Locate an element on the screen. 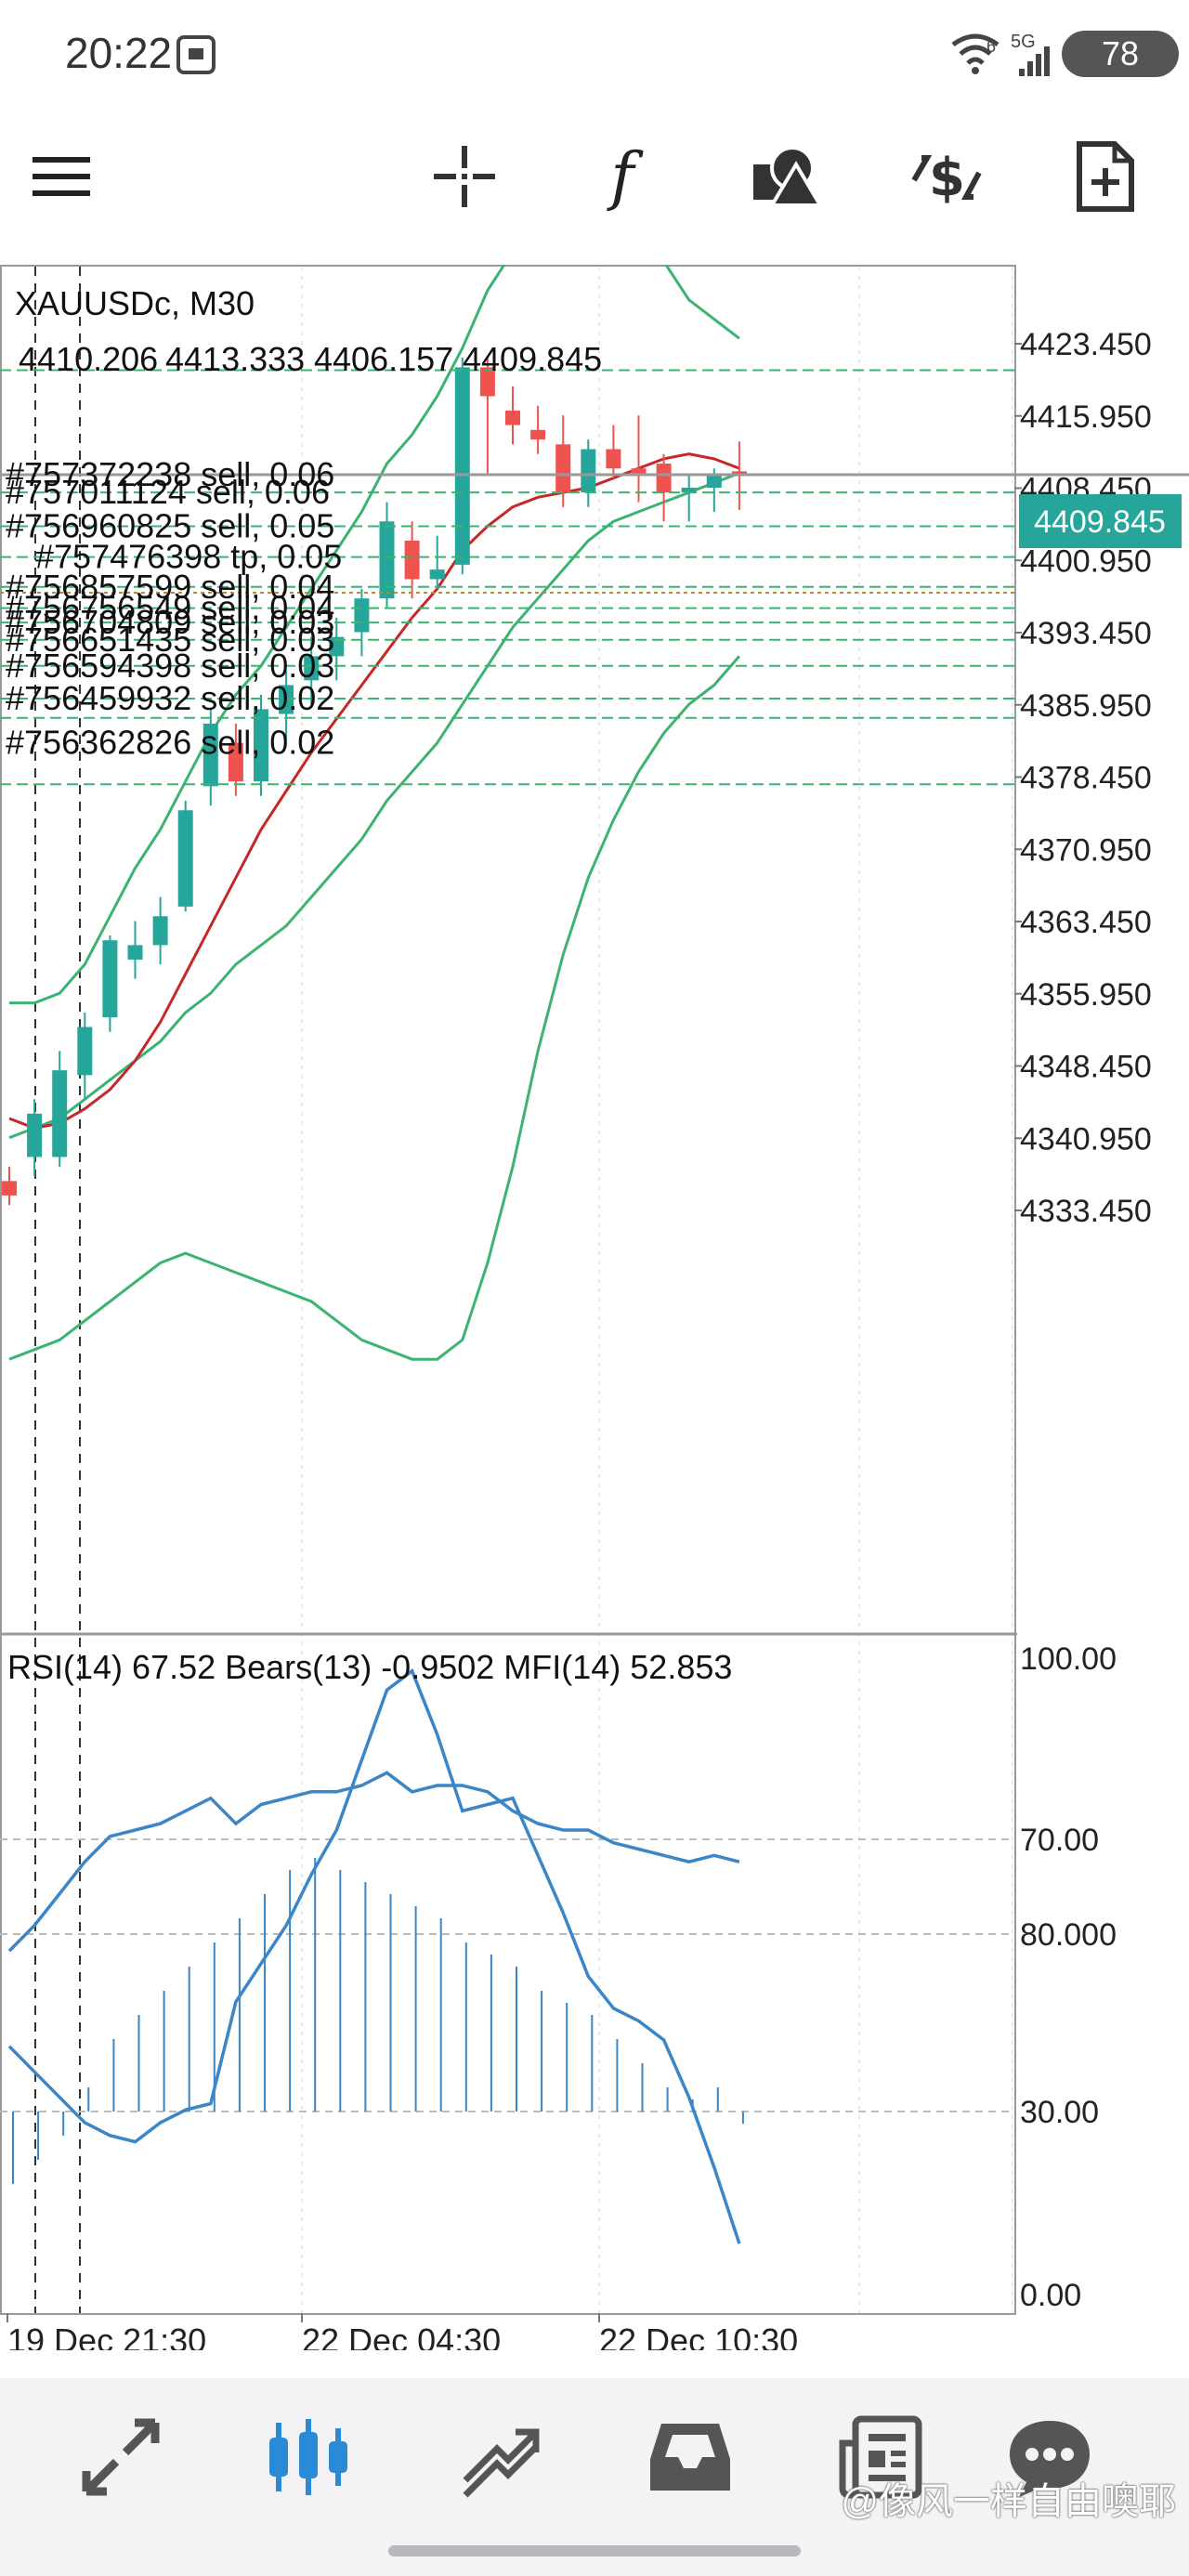 The width and height of the screenshot is (1189, 2576). order-label: #757372238 sell, 0.06 is located at coordinates (170, 474).